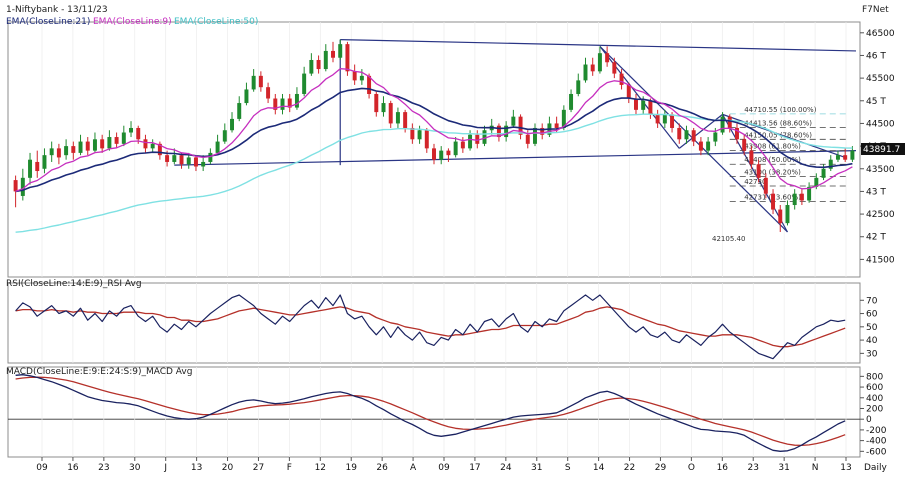 The height and width of the screenshot is (482, 907). Describe the element at coordinates (780, 110) in the screenshot. I see `fib-level-label: 44710.55 (100.00%)` at that location.